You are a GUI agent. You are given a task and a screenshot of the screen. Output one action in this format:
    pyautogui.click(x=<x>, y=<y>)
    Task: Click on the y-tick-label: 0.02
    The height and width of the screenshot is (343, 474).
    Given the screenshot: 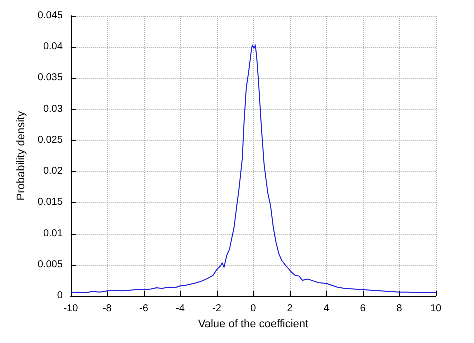 What is the action you would take?
    pyautogui.click(x=53, y=172)
    